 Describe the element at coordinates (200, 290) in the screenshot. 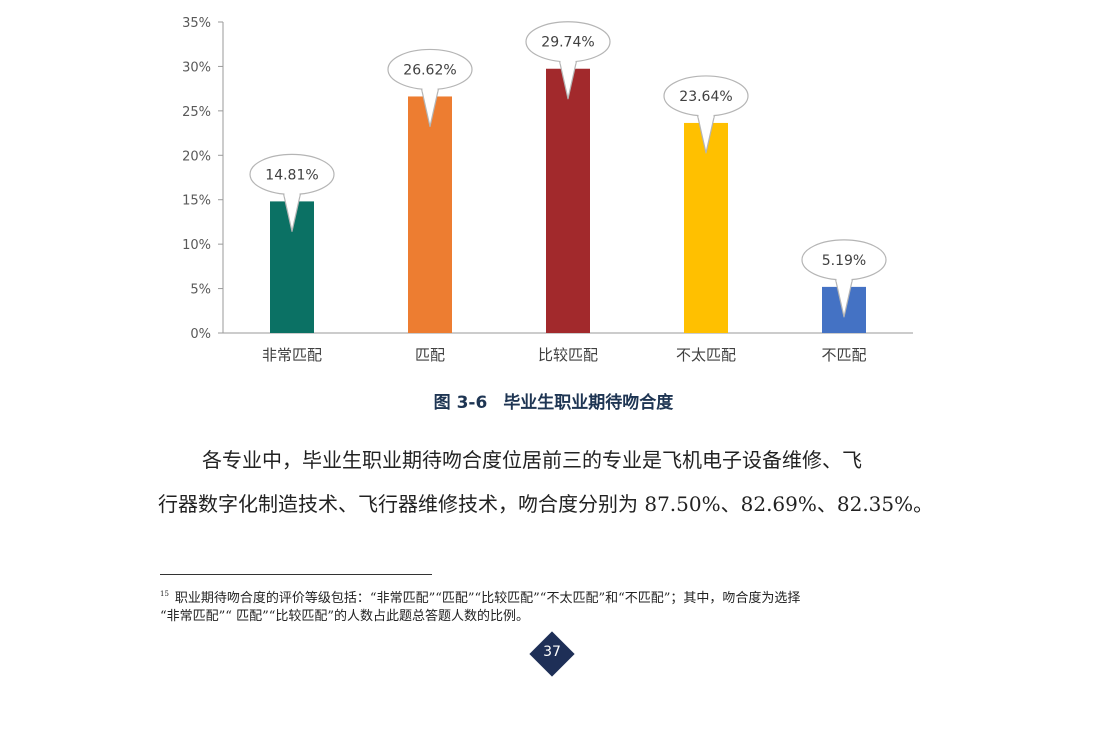

I see `y-tick-label: 5%` at that location.